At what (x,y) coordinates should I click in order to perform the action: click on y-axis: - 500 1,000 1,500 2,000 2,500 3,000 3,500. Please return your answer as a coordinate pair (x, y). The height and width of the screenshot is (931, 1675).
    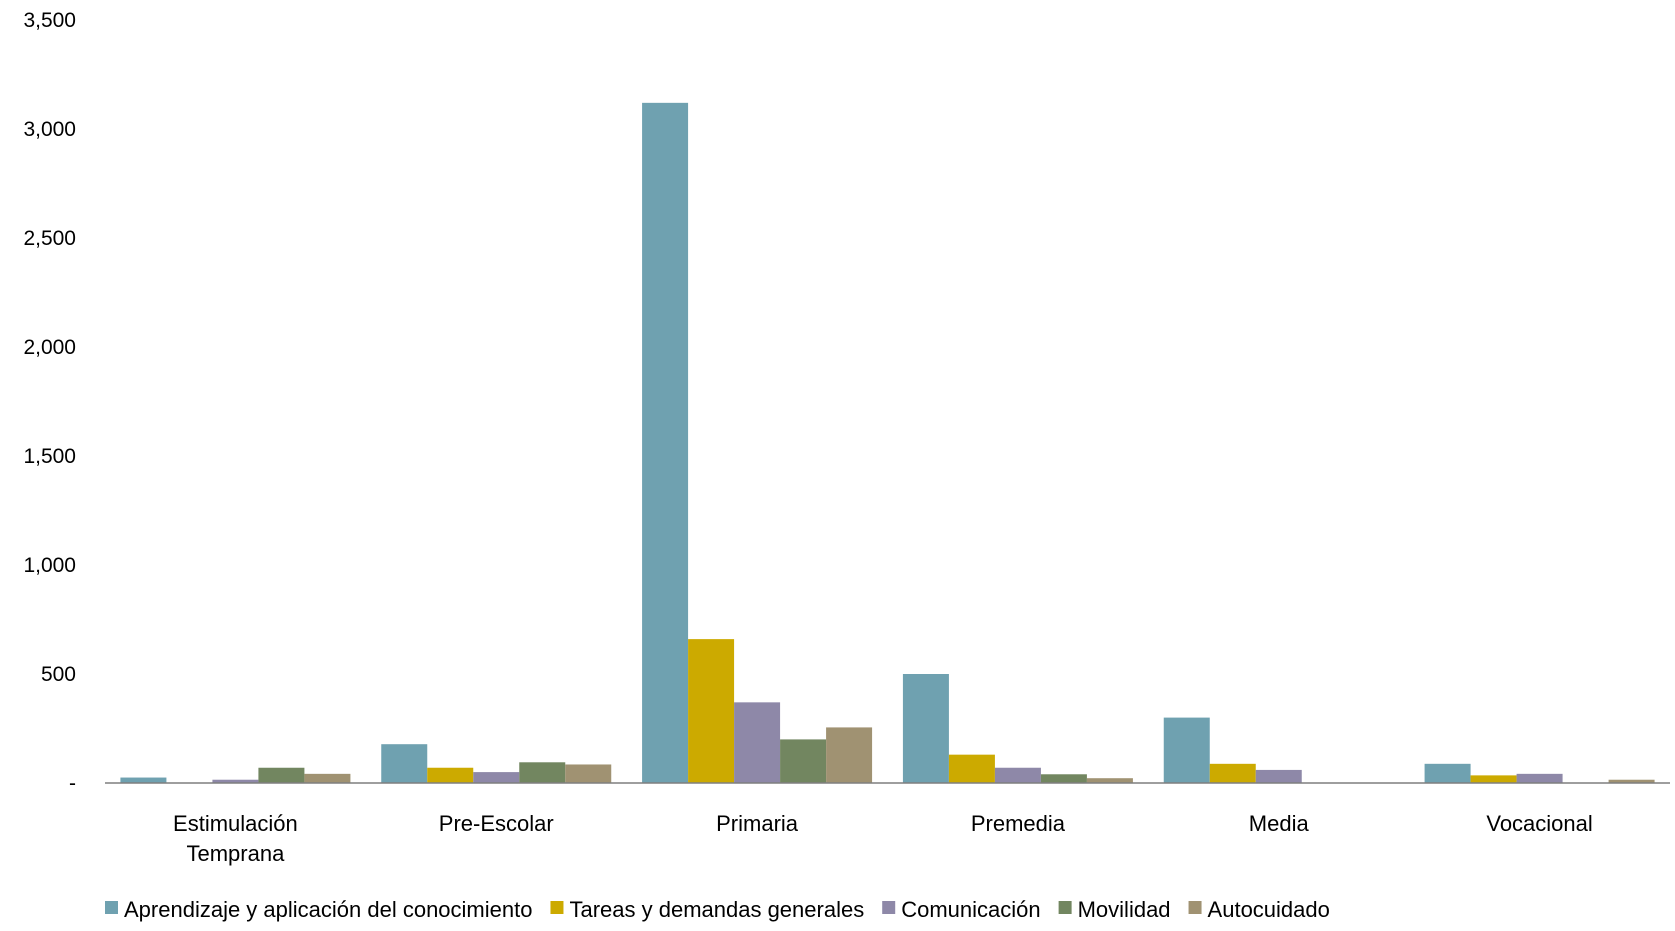
    Looking at the image, I should click on (49, 402).